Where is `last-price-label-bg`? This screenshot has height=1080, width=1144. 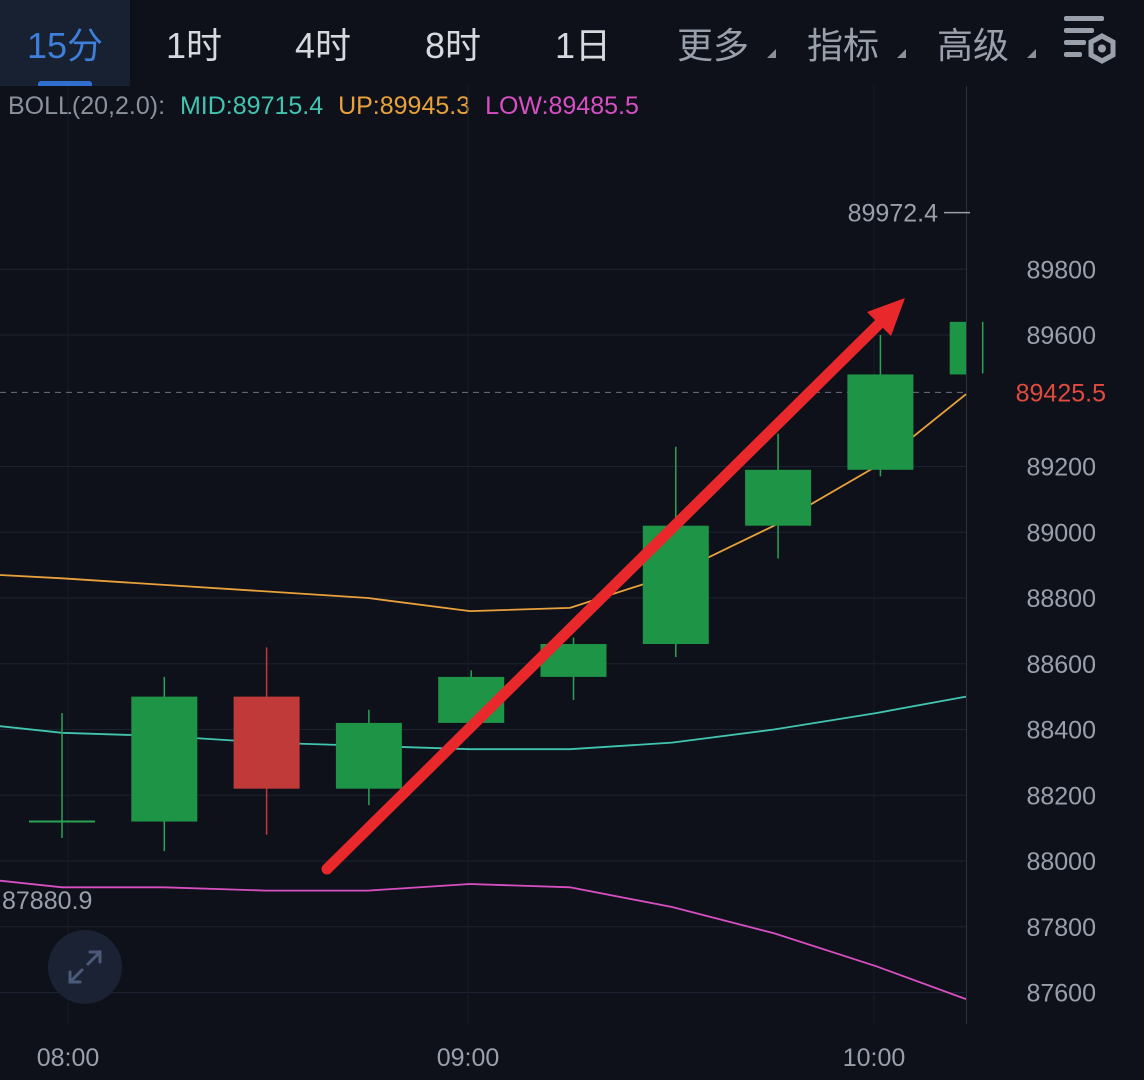 last-price-label-bg is located at coordinates (1056, 392).